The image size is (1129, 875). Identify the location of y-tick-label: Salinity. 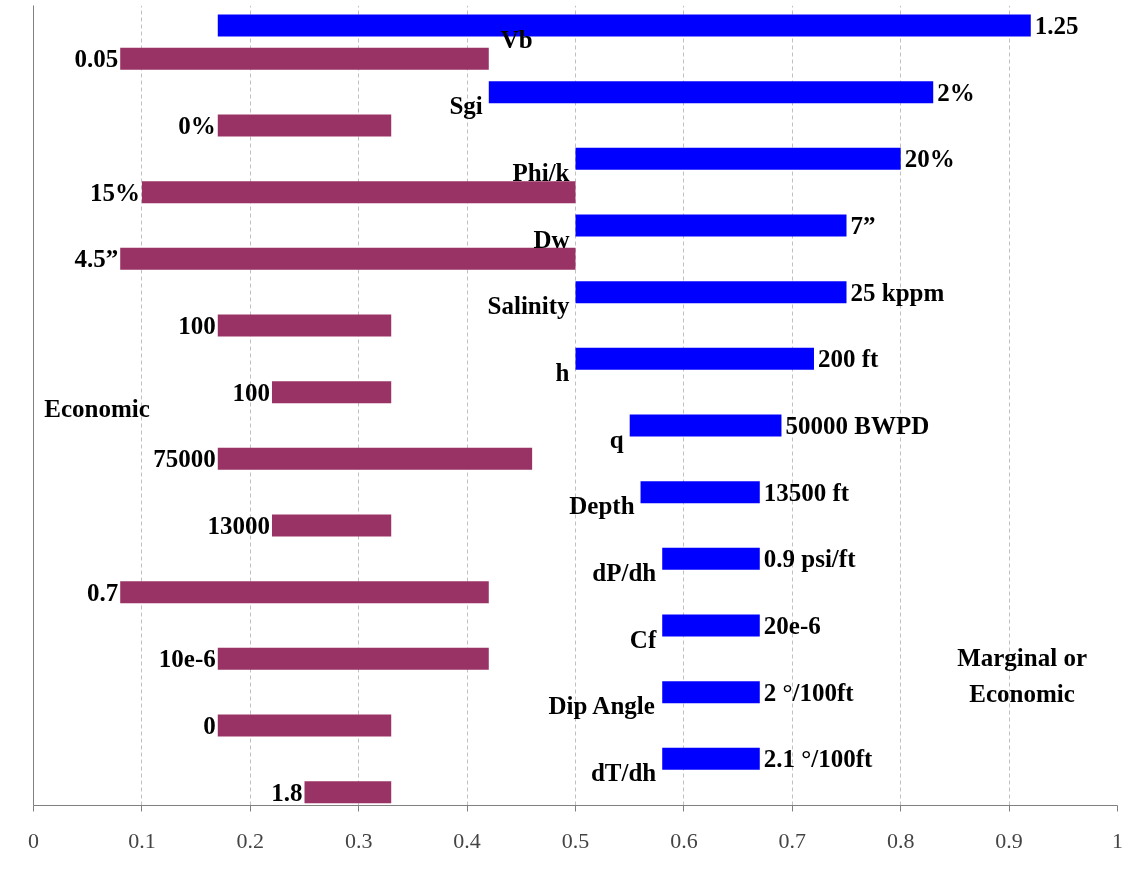
(528, 306).